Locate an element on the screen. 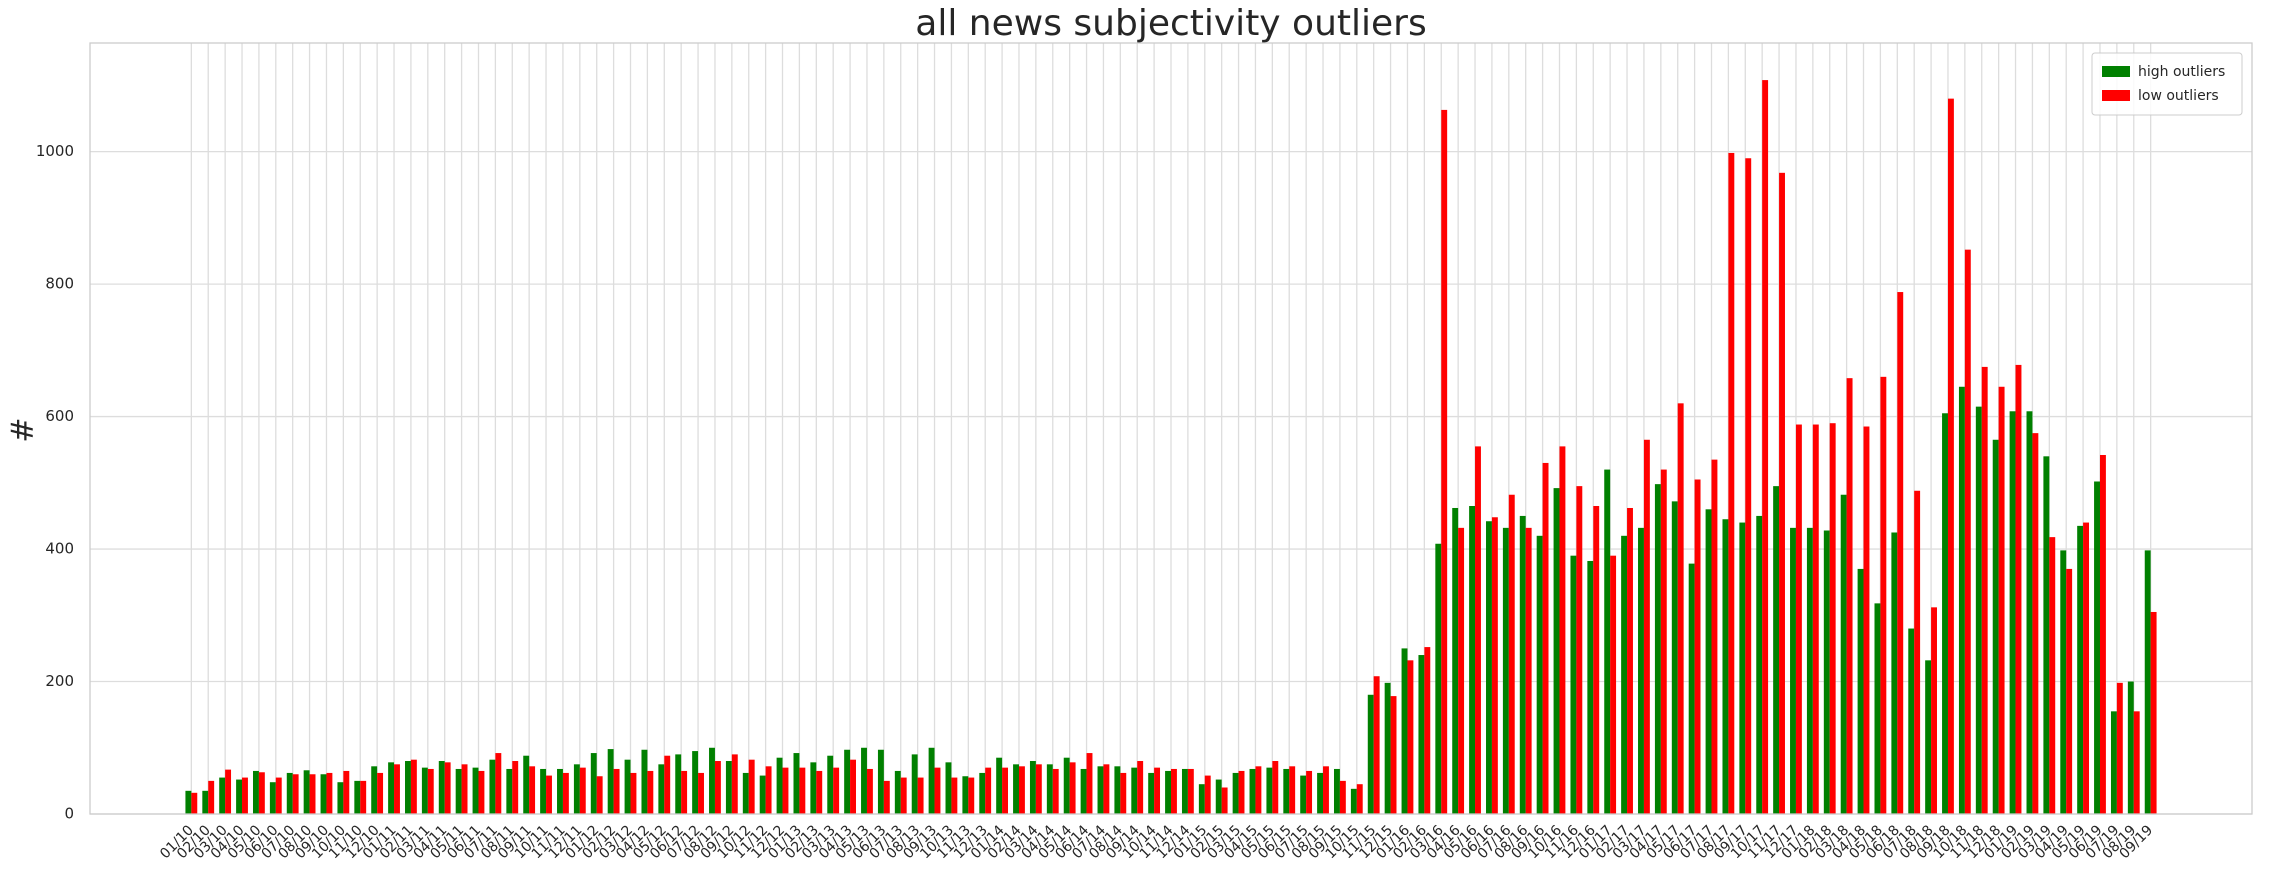  legend-label: high outliers is located at coordinates (2181, 72).